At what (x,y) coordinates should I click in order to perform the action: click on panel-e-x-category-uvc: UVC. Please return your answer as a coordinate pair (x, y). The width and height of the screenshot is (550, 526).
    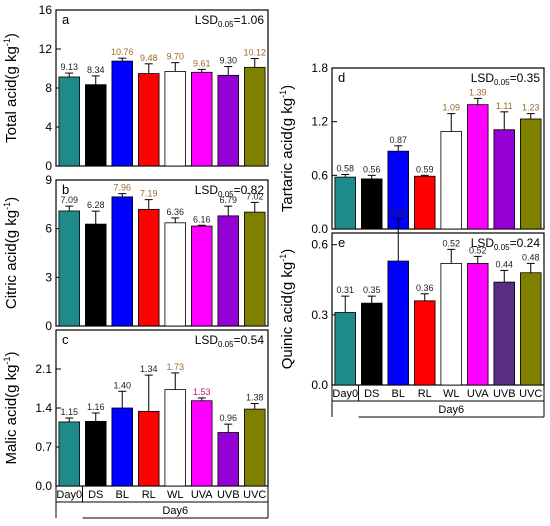
    Looking at the image, I should click on (530, 394).